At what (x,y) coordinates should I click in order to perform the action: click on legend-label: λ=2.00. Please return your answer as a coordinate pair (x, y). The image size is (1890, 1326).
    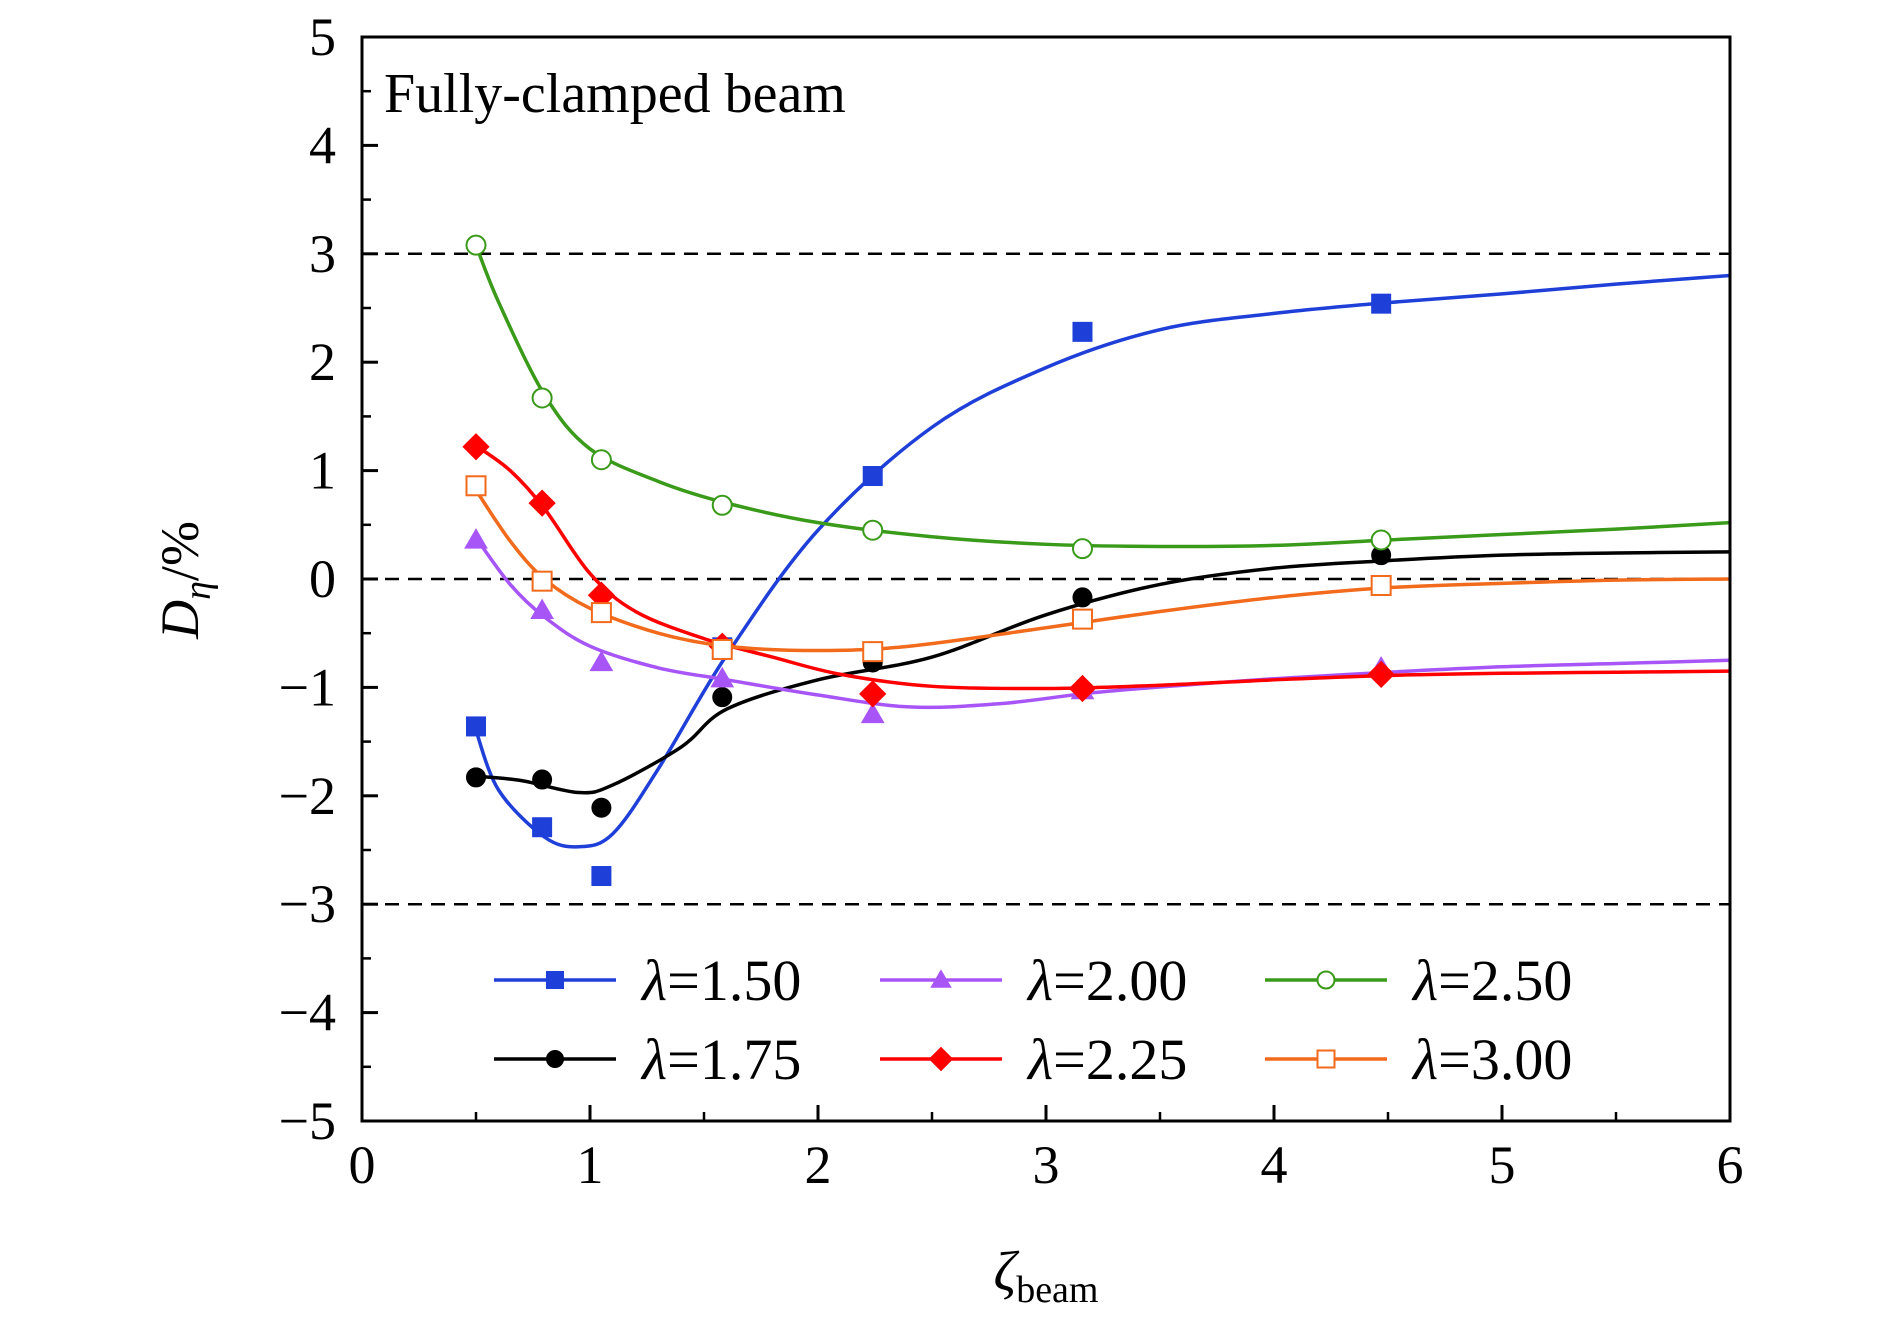
    Looking at the image, I should click on (1106, 980).